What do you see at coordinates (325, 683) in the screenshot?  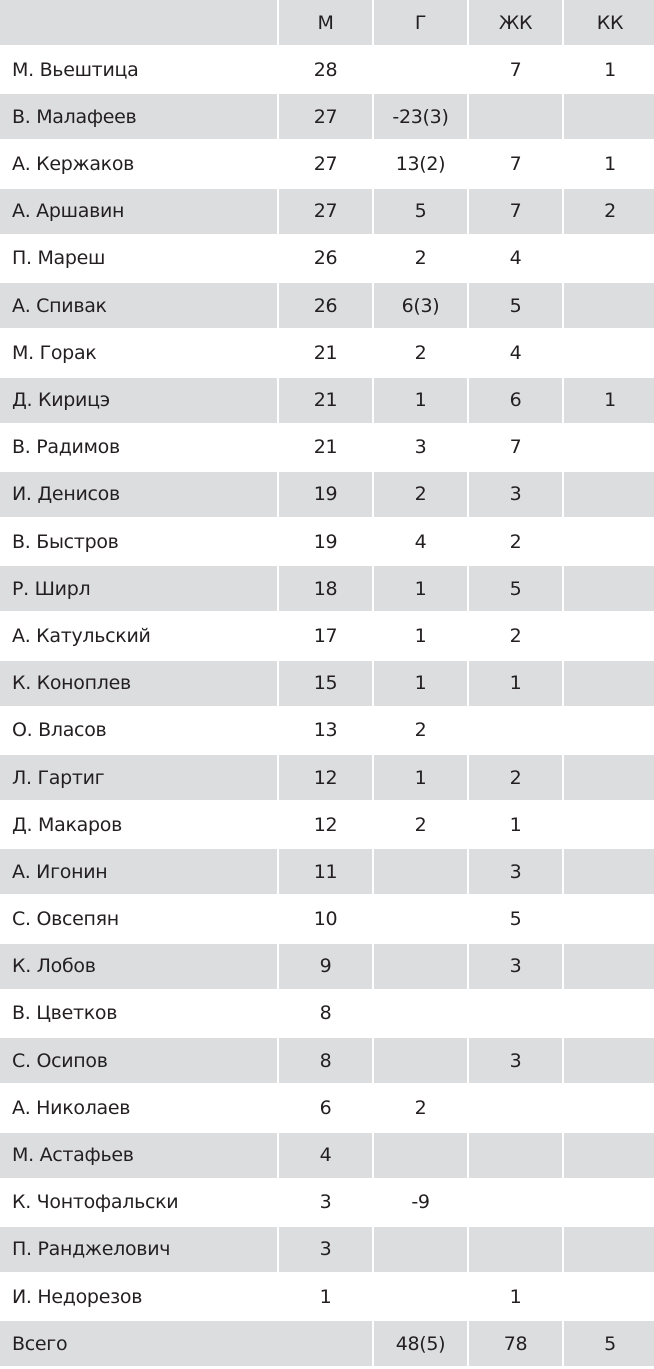 I see `matches-cell: 15` at bounding box center [325, 683].